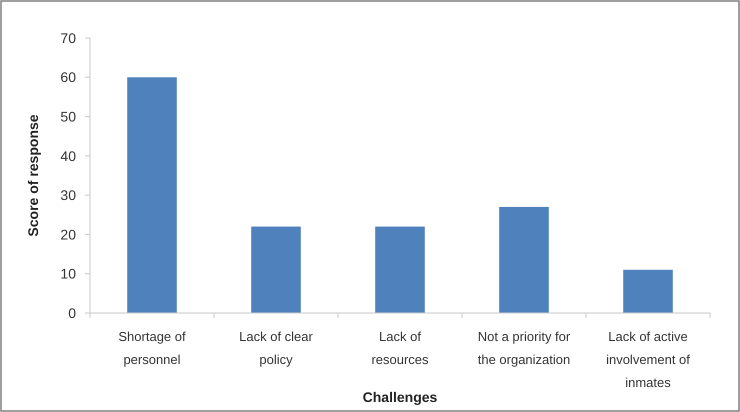  What do you see at coordinates (400, 348) in the screenshot?
I see `x-tick-label: Lack of resources` at bounding box center [400, 348].